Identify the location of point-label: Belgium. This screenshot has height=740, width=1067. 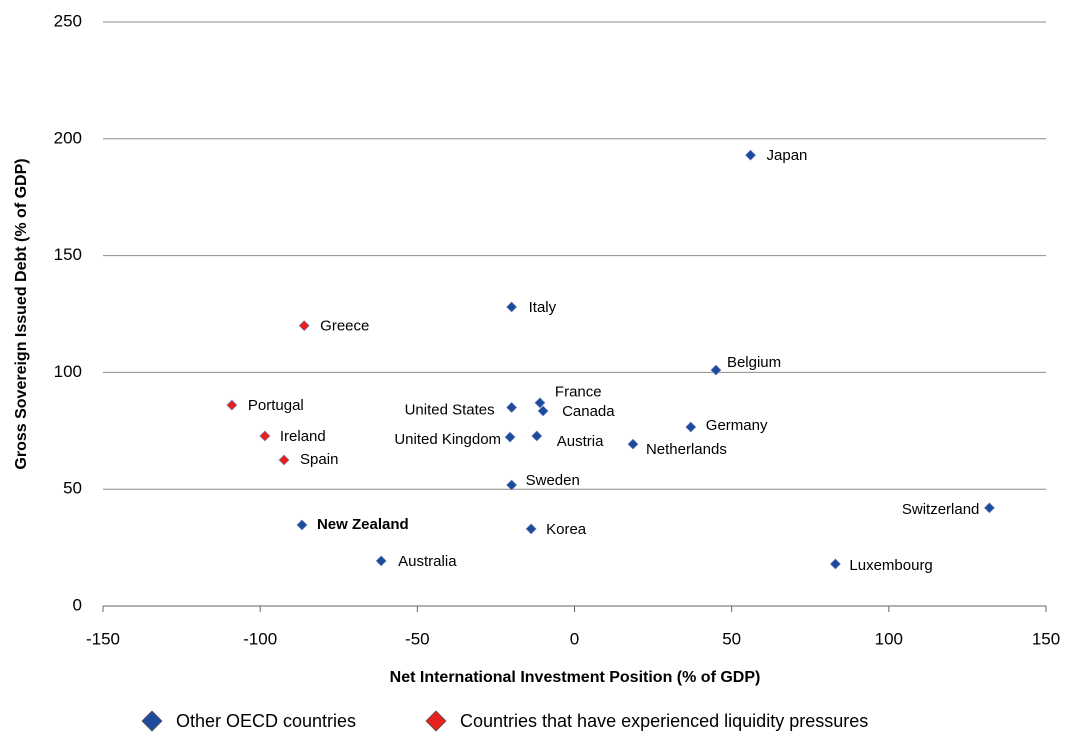
(754, 362).